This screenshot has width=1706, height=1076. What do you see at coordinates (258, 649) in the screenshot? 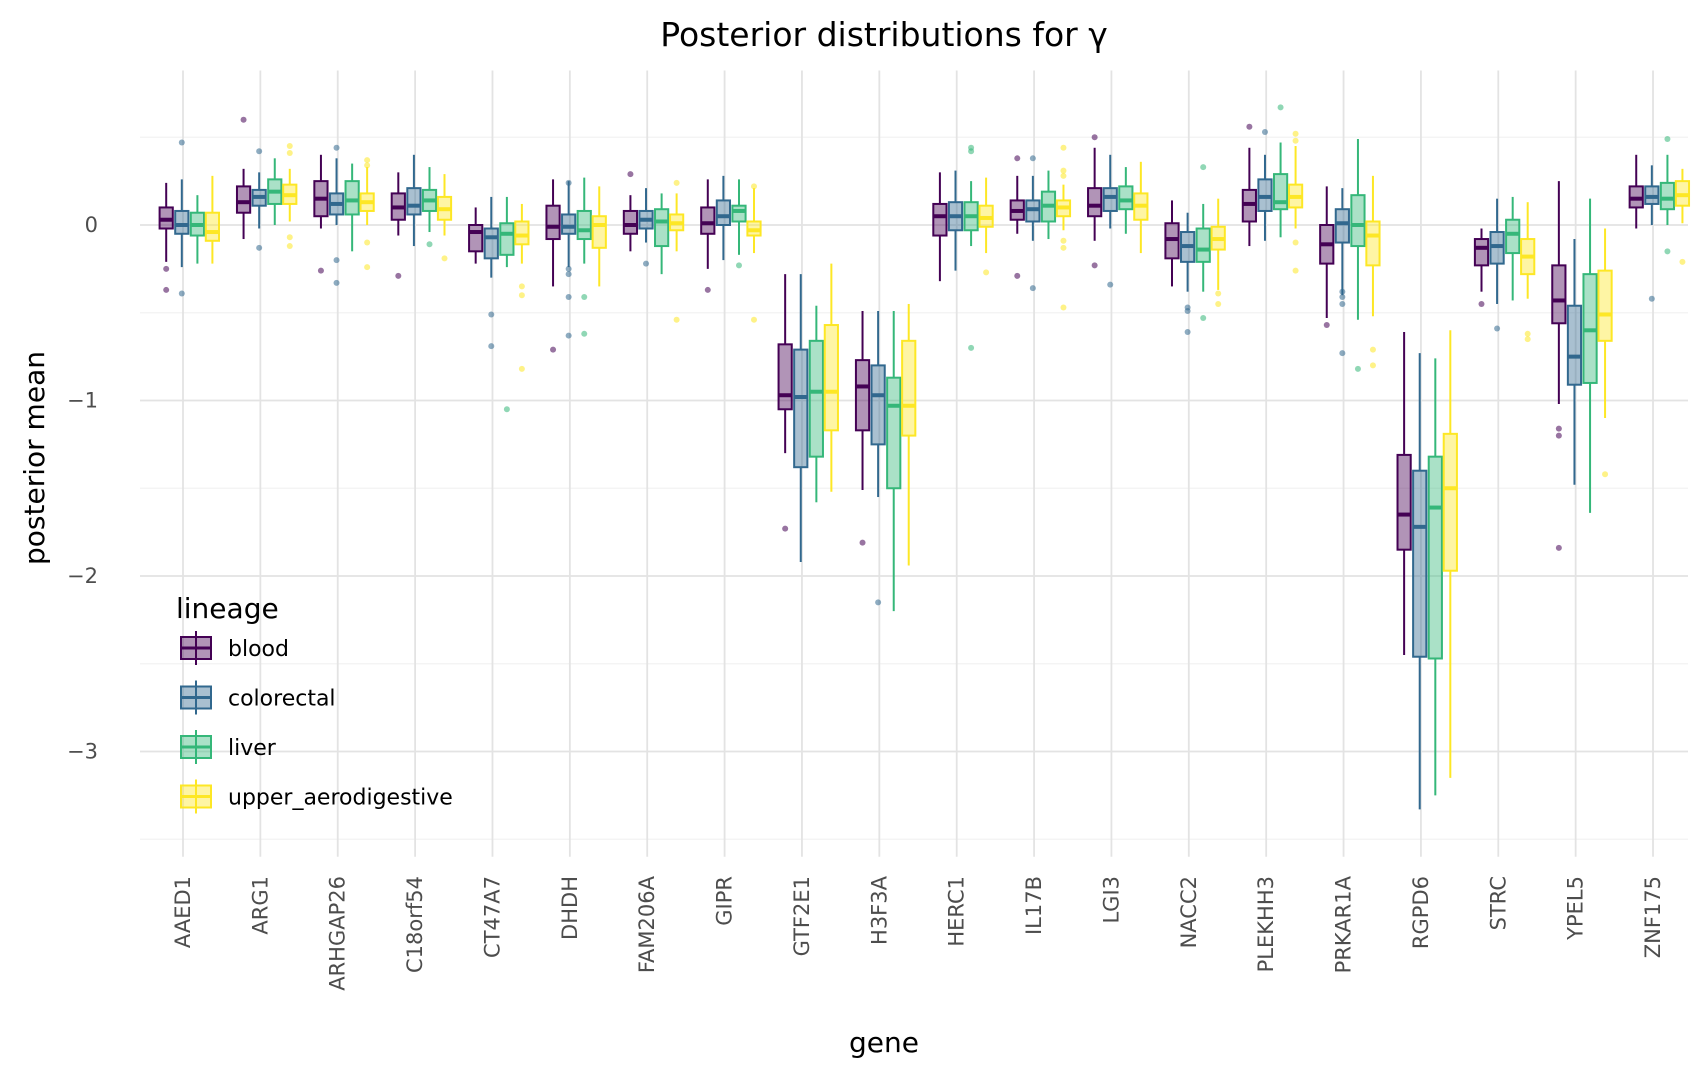
I see `legend-label: blood` at bounding box center [258, 649].